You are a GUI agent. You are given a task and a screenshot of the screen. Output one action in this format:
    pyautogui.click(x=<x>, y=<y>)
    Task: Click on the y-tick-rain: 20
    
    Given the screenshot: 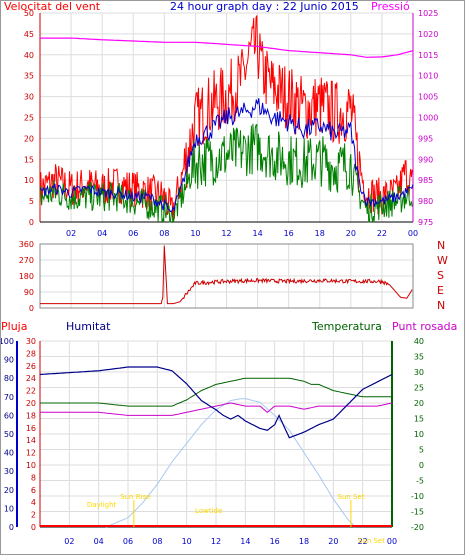 What is the action you would take?
    pyautogui.click(x=31, y=403)
    